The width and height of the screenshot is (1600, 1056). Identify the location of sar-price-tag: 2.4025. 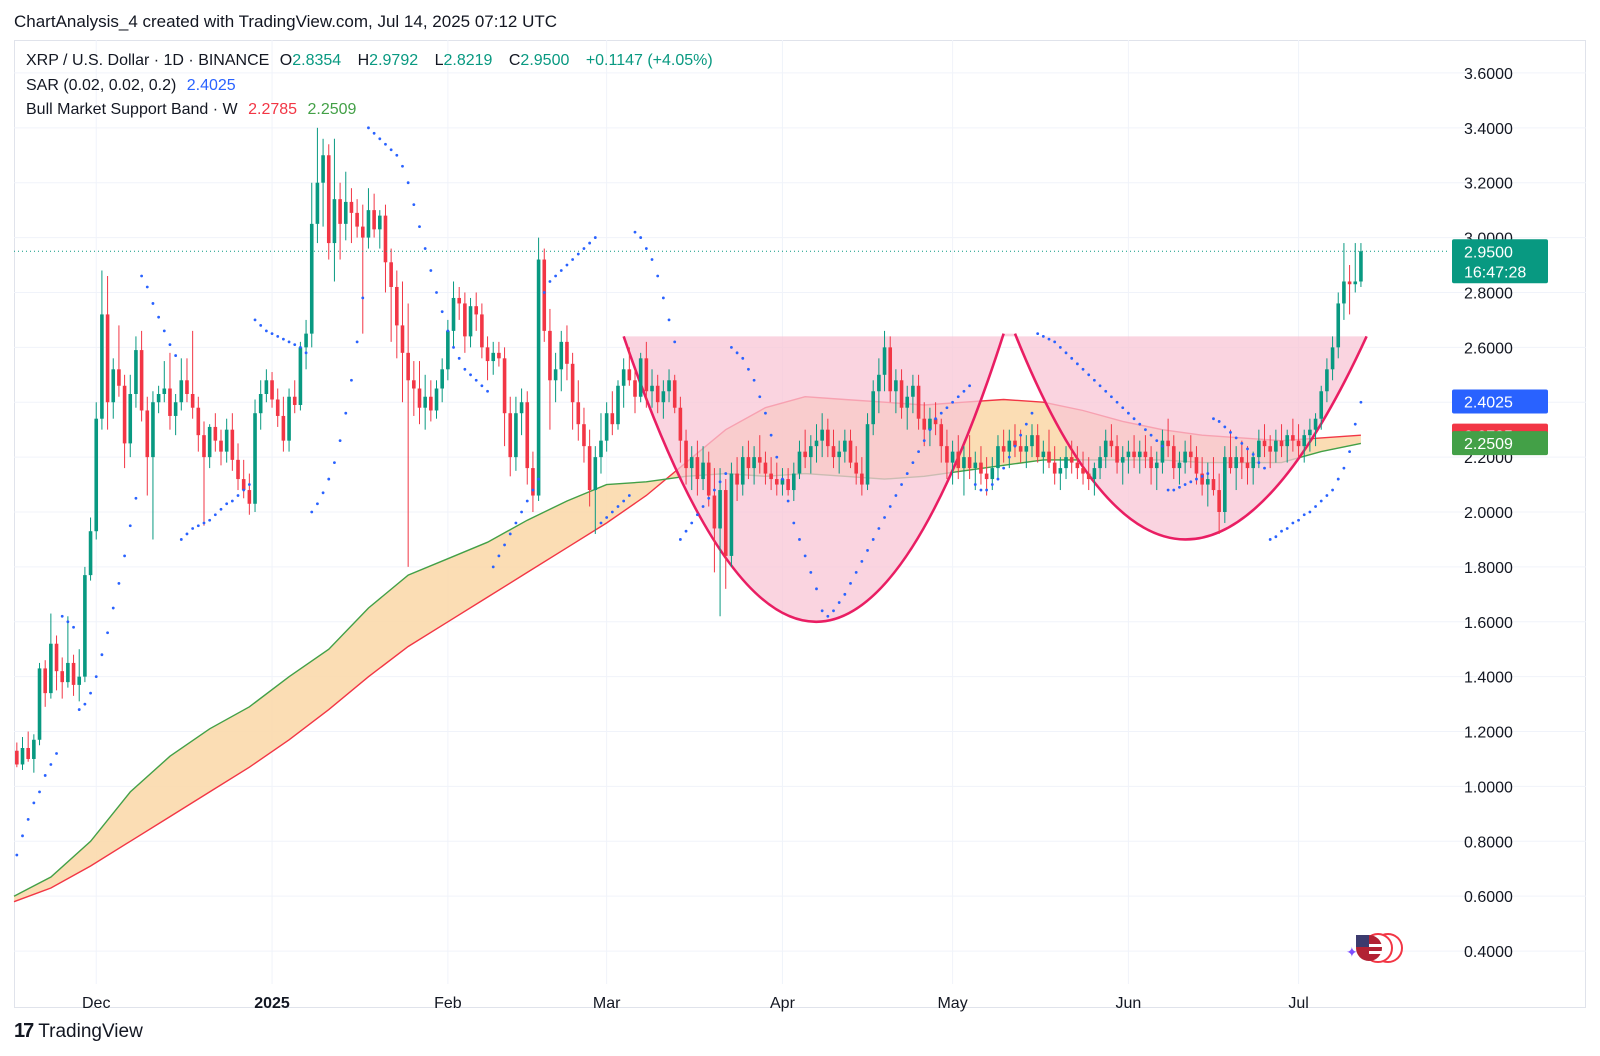
(1500, 401).